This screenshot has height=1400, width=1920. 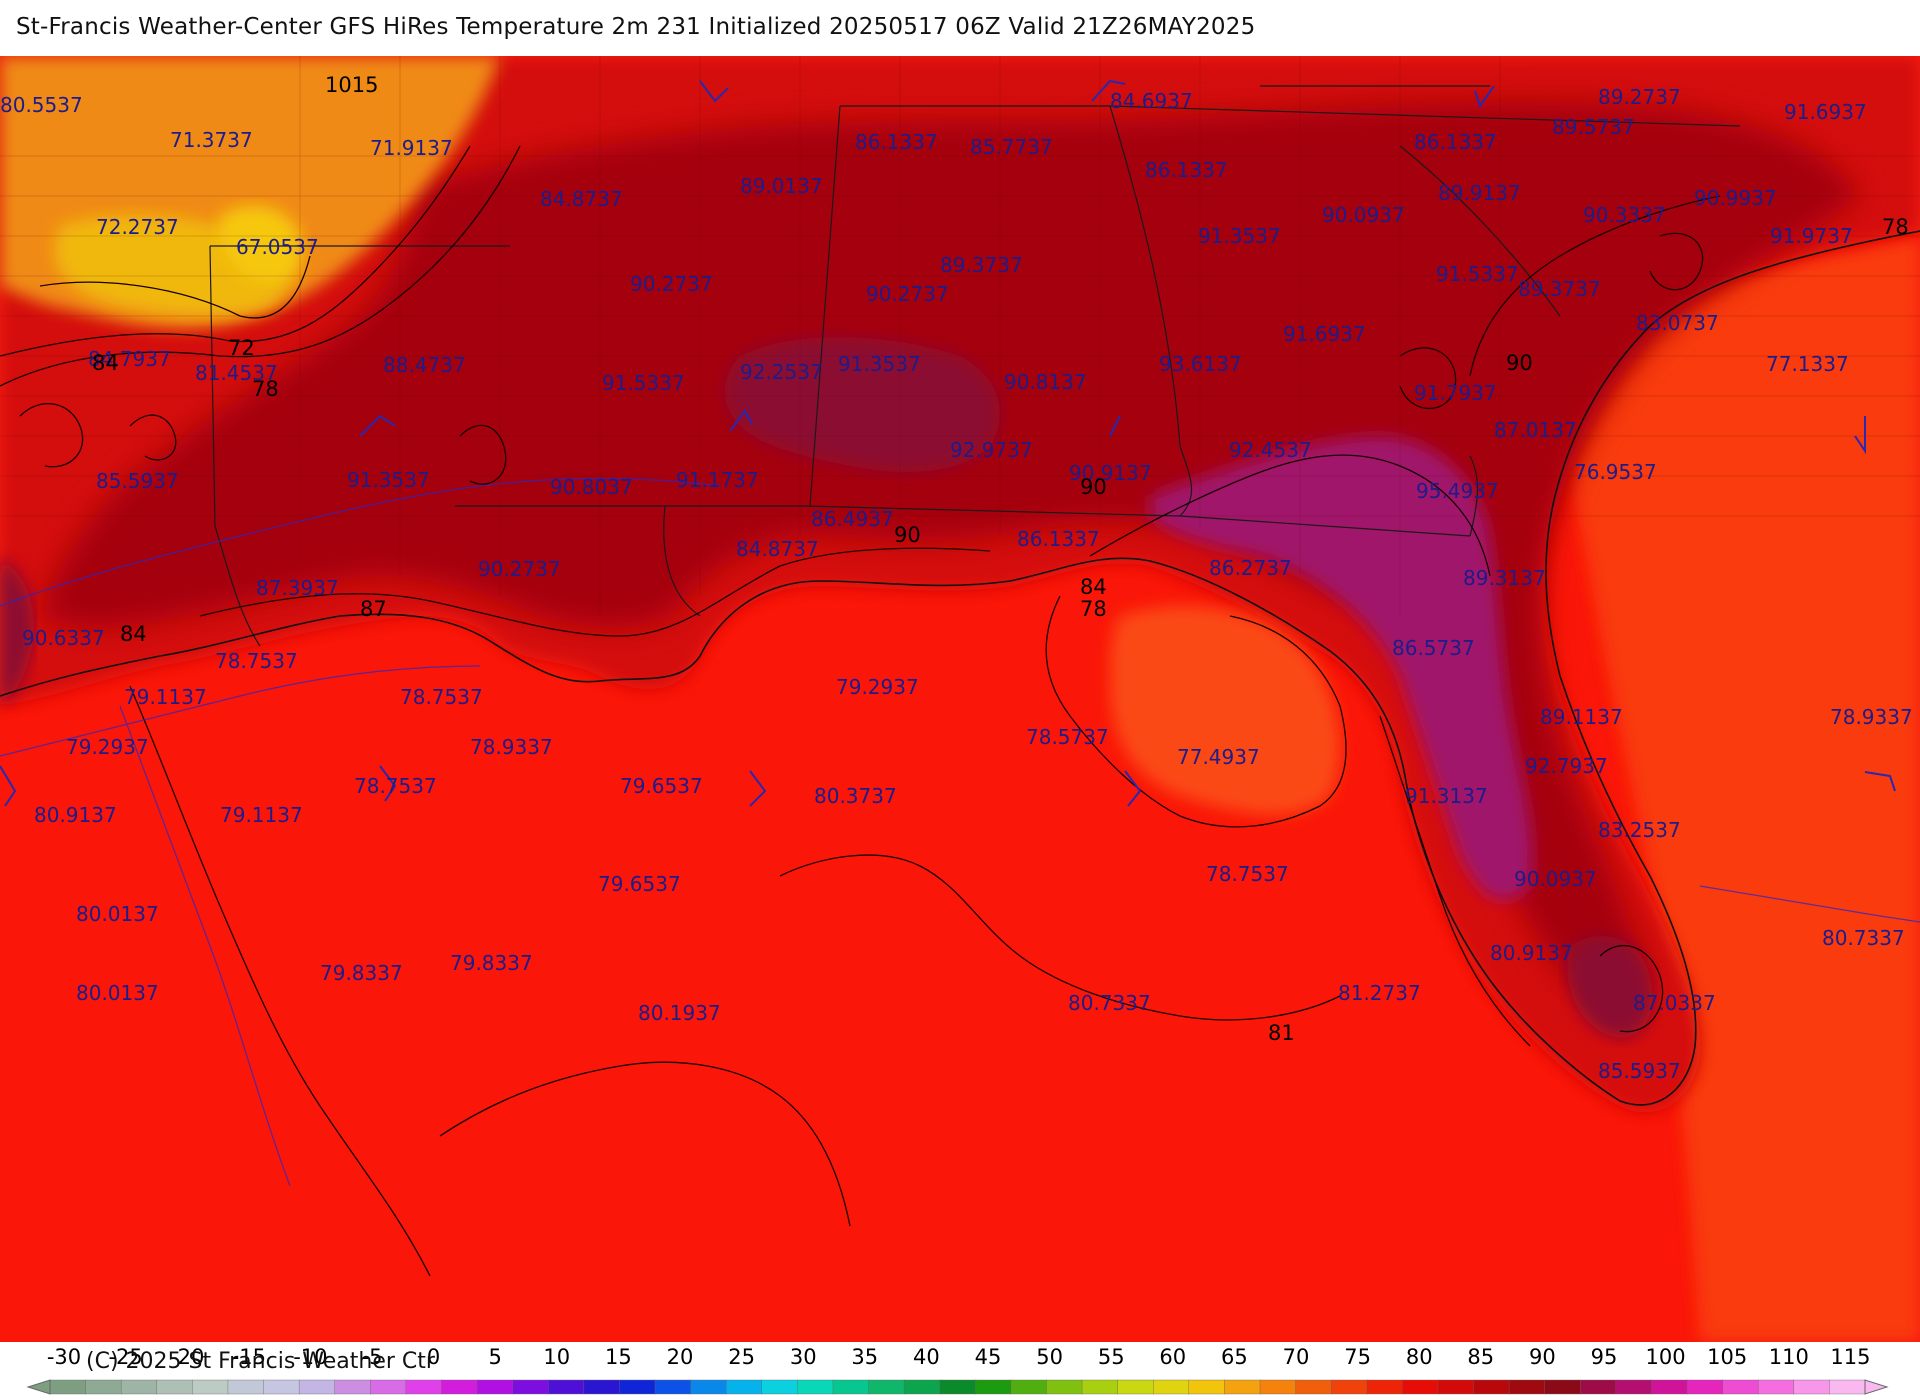 What do you see at coordinates (855, 796) in the screenshot?
I see `temperature-value-label: 80.3737` at bounding box center [855, 796].